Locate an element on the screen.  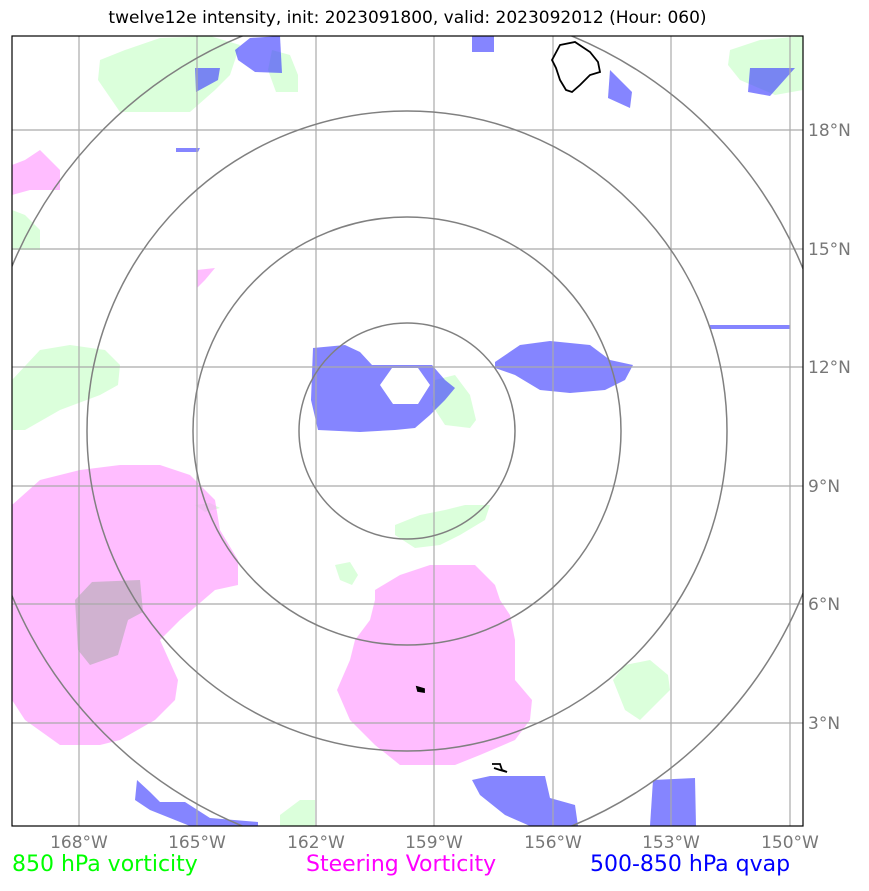
legend-850-vorticity: 850 hPa vorticity is located at coordinates (105, 864).